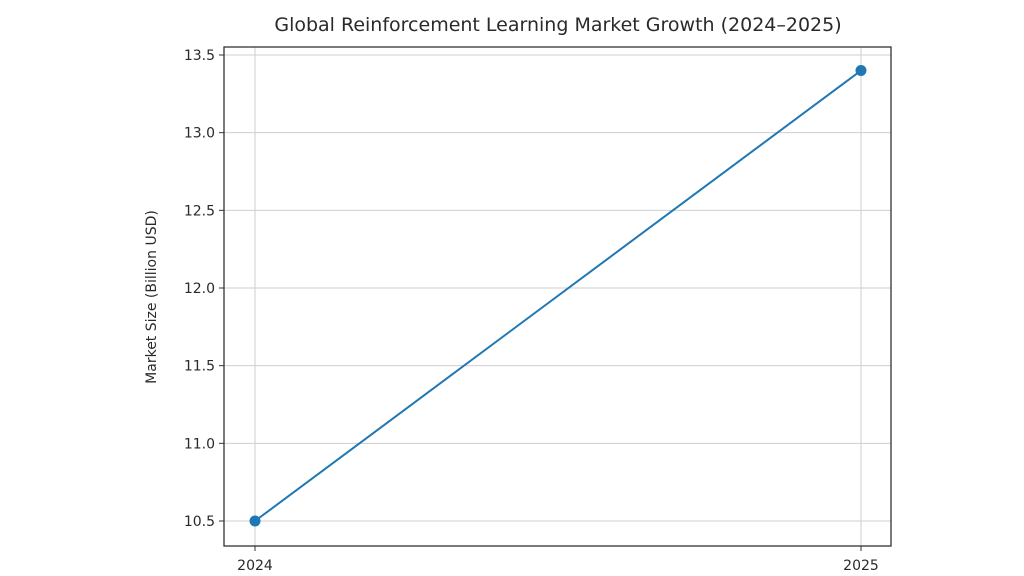 This screenshot has width=1024, height=576. I want to click on y-tick-label: 11.5, so click(199, 367).